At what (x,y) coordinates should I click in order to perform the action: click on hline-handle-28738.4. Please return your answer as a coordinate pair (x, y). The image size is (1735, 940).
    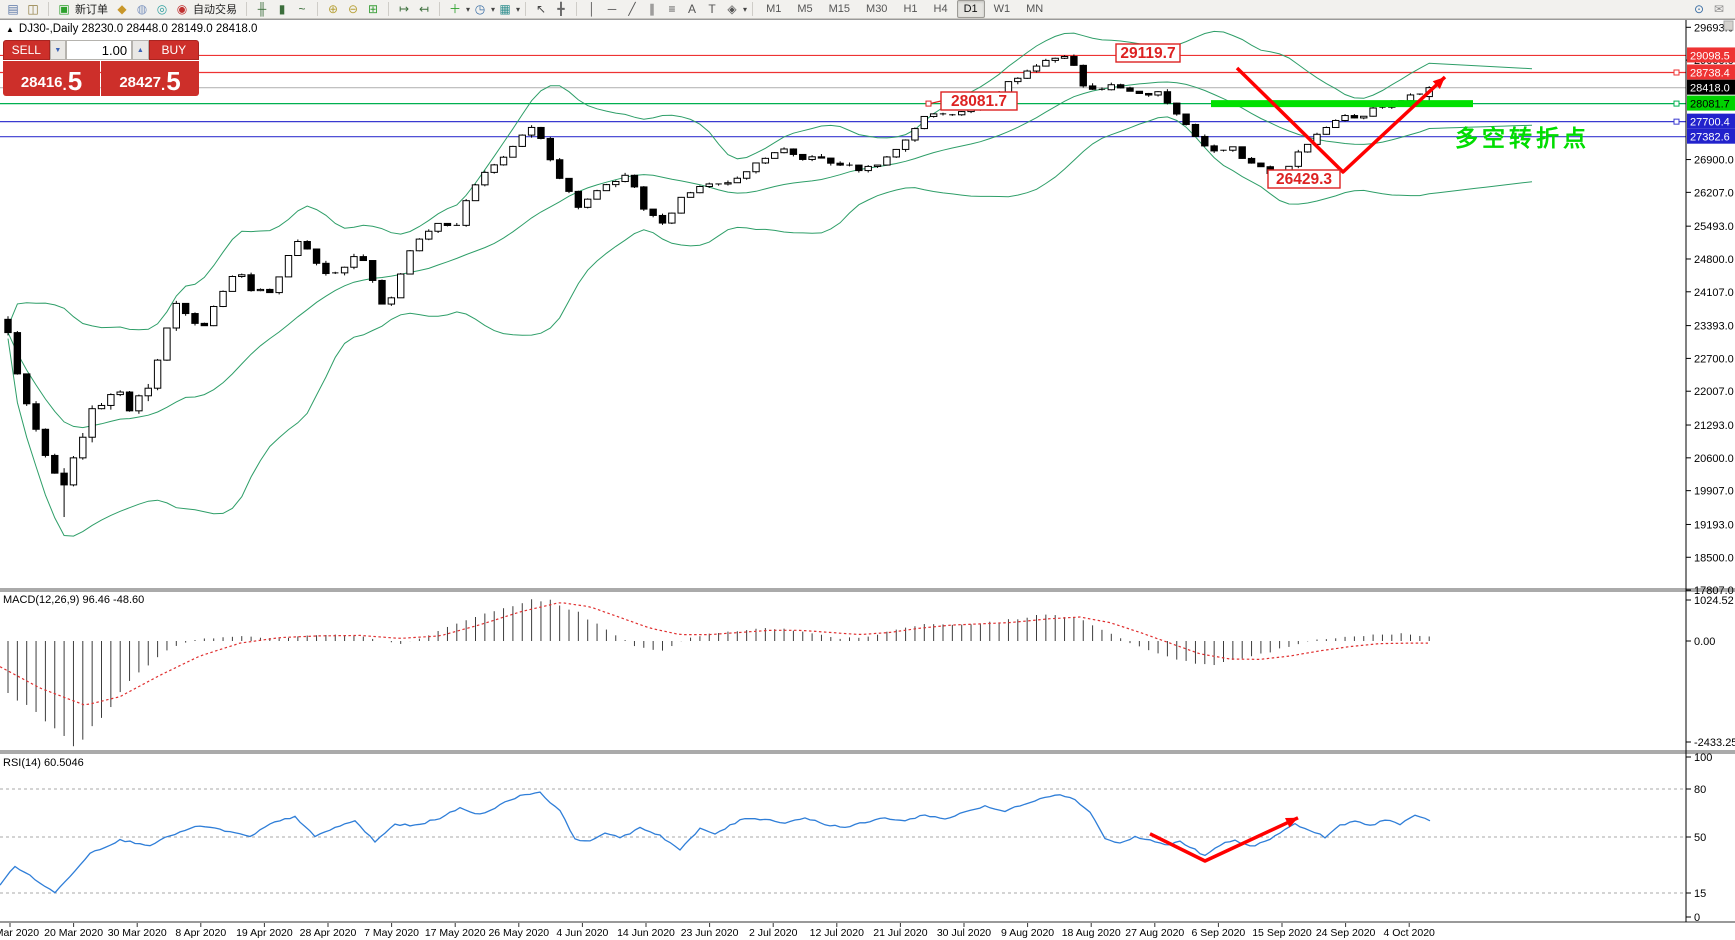
    Looking at the image, I should click on (1676, 72).